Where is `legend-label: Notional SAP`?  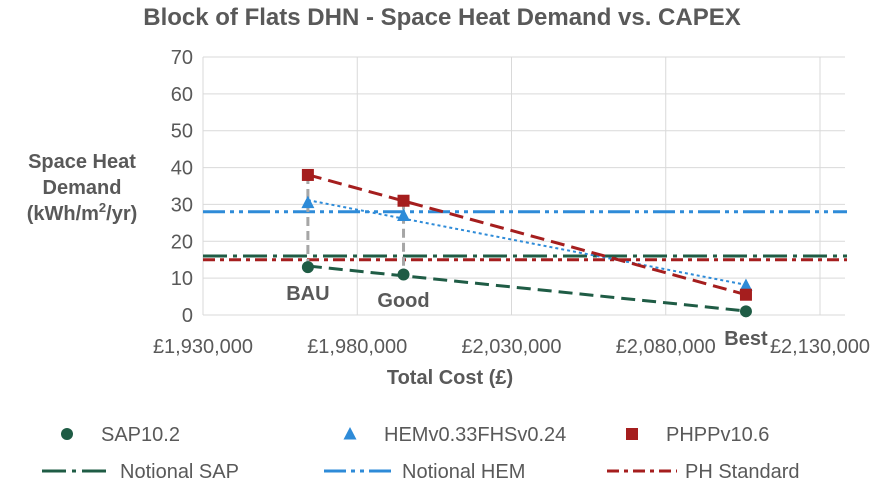
legend-label: Notional SAP is located at coordinates (179, 472).